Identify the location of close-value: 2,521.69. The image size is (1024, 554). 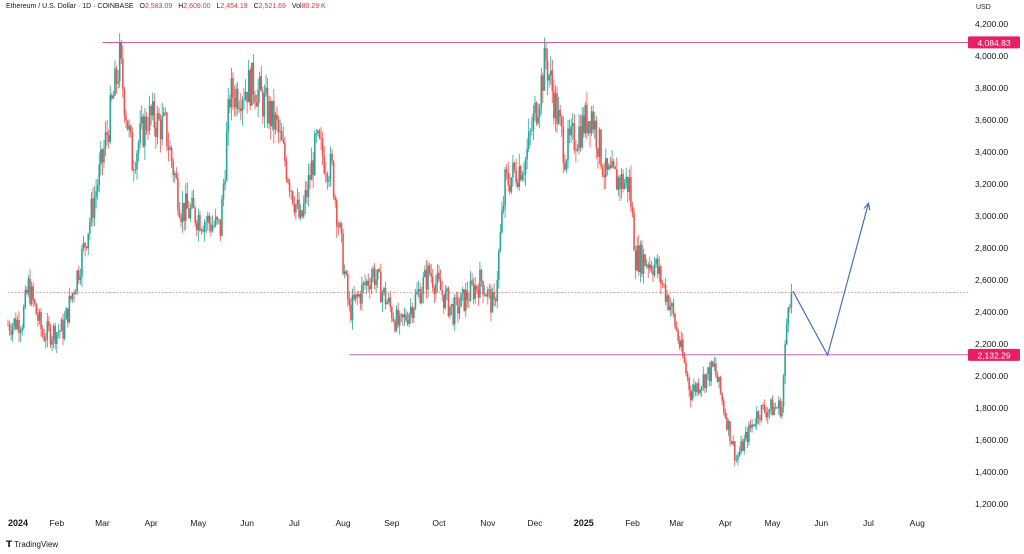
(272, 6).